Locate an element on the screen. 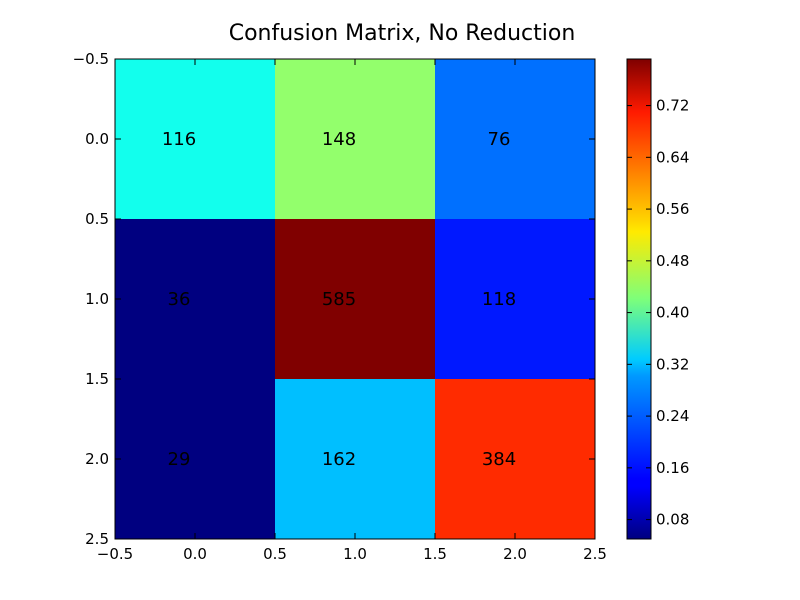  y-tick-label: 1.0 is located at coordinates (97, 299).